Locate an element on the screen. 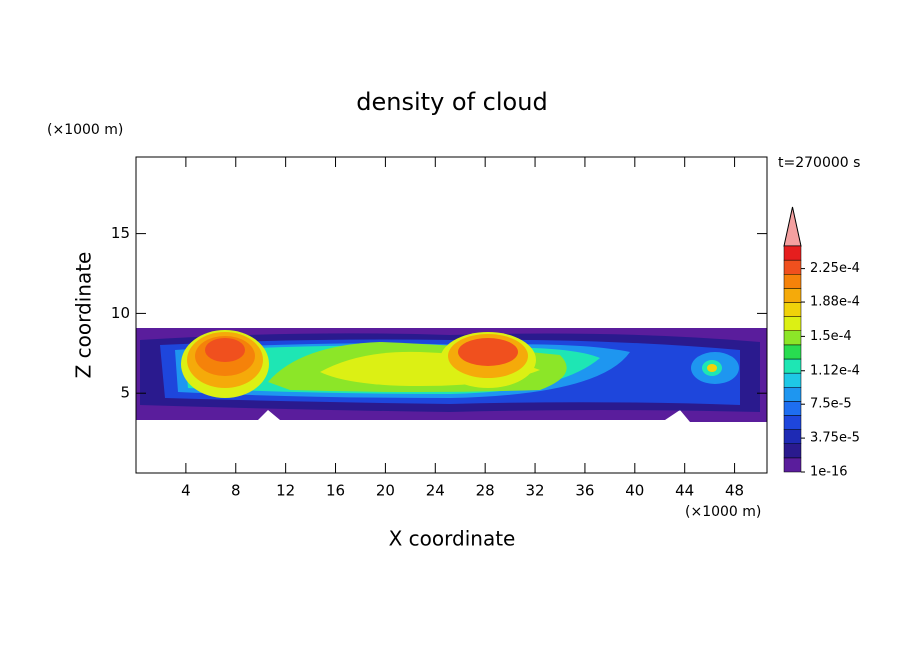 This screenshot has height=654, width=904. y-axis-label: Z coordinate is located at coordinates (84, 315).